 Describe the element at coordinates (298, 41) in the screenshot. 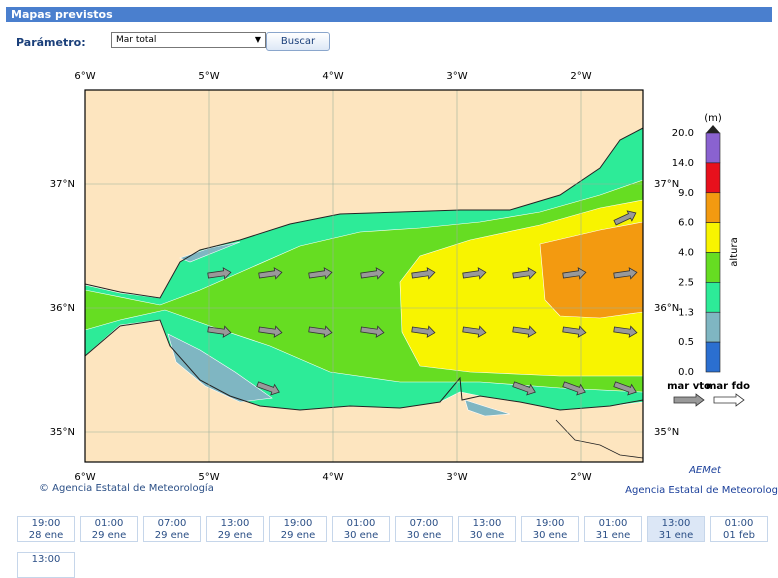

I see `search-button: Buscar` at that location.